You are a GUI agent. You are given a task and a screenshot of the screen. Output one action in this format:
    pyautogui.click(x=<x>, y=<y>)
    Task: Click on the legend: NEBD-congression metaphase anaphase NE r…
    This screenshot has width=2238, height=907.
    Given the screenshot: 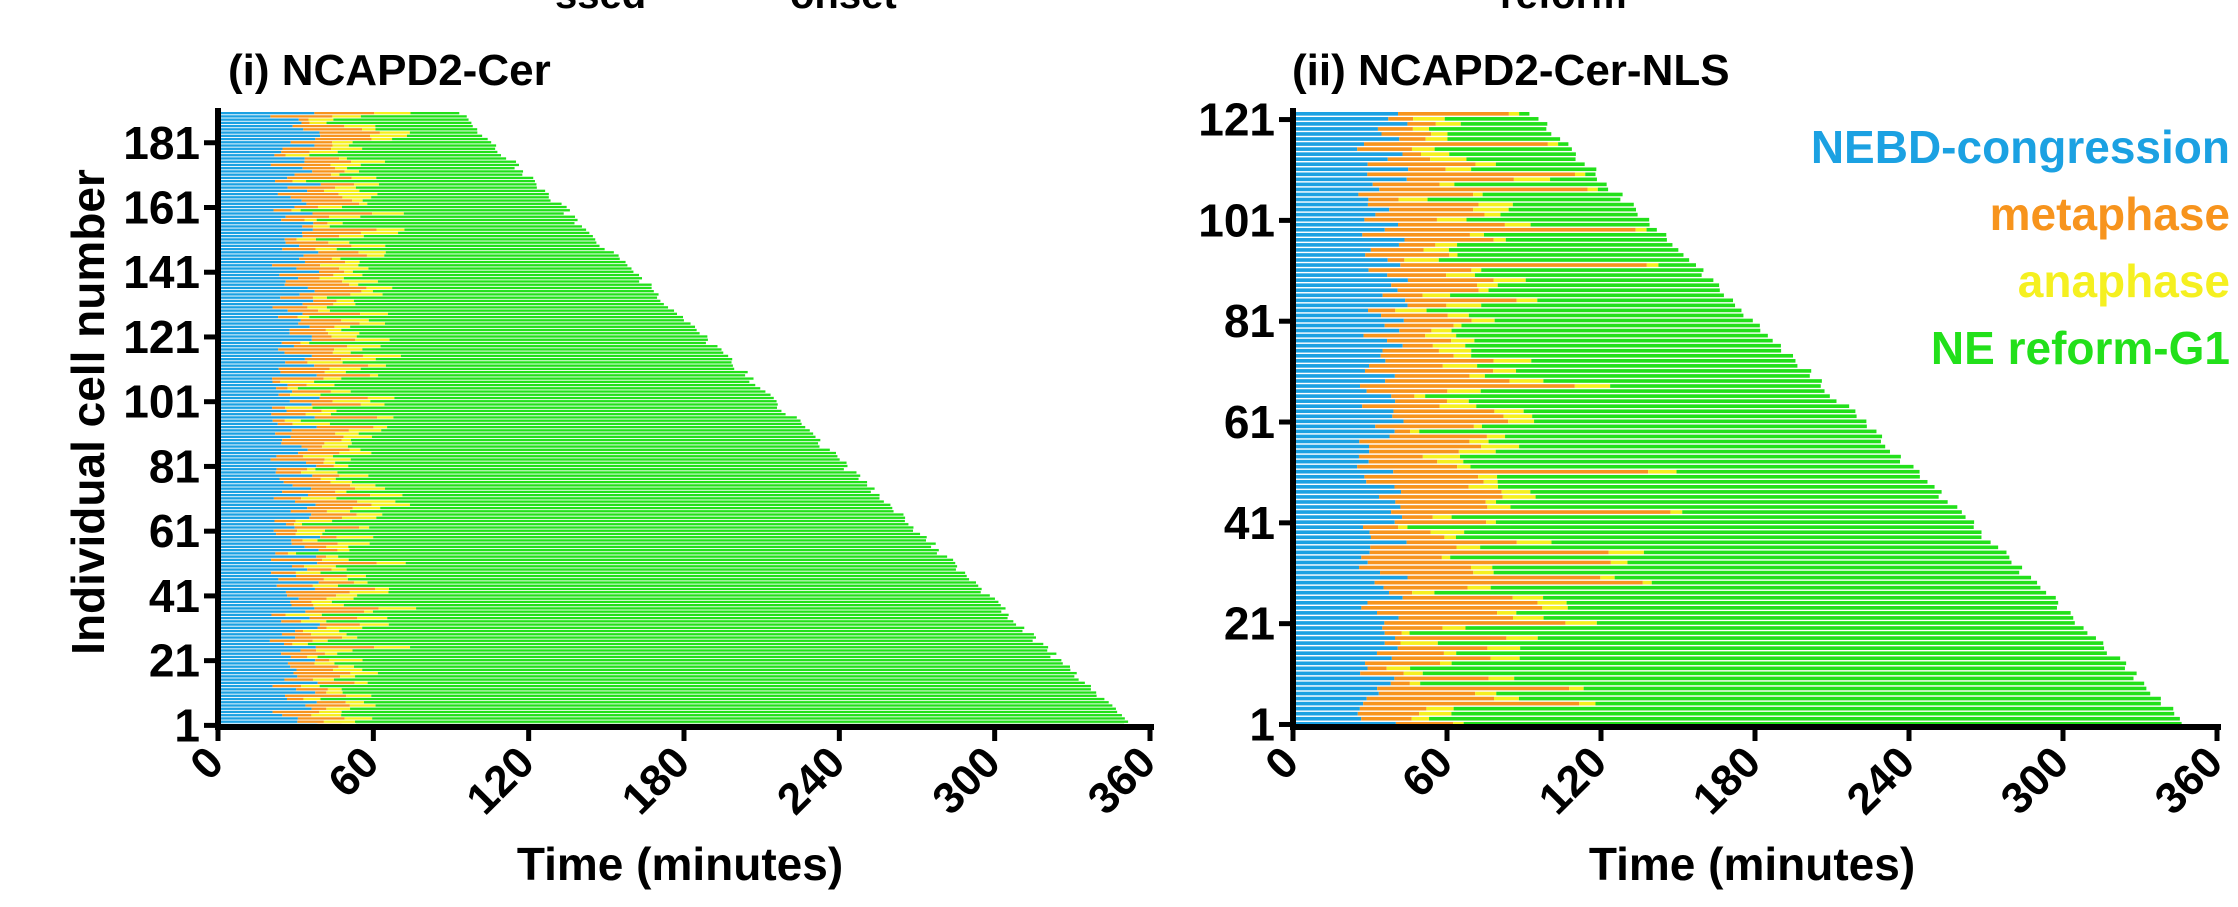 What is the action you would take?
    pyautogui.click(x=2020, y=247)
    